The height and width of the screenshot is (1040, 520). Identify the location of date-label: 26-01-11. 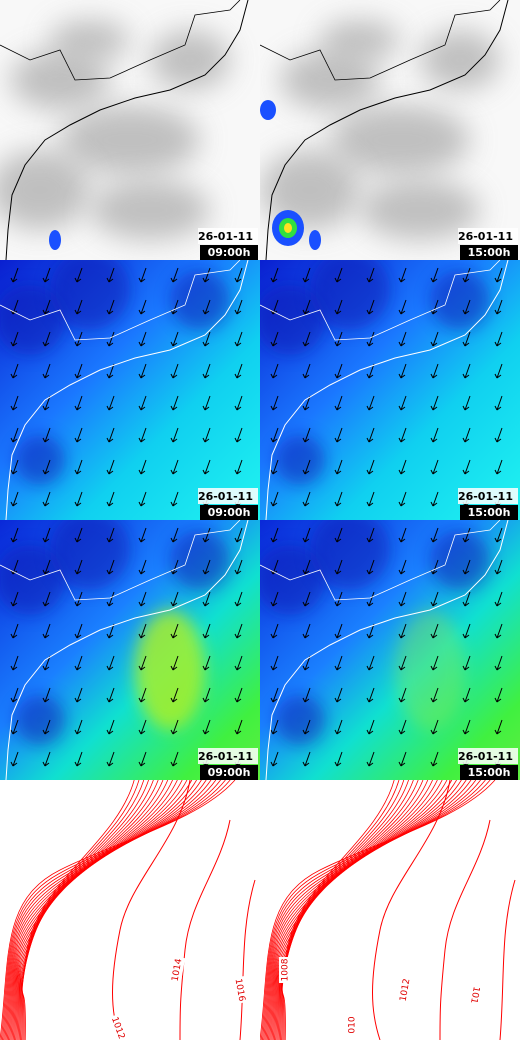
(225, 236).